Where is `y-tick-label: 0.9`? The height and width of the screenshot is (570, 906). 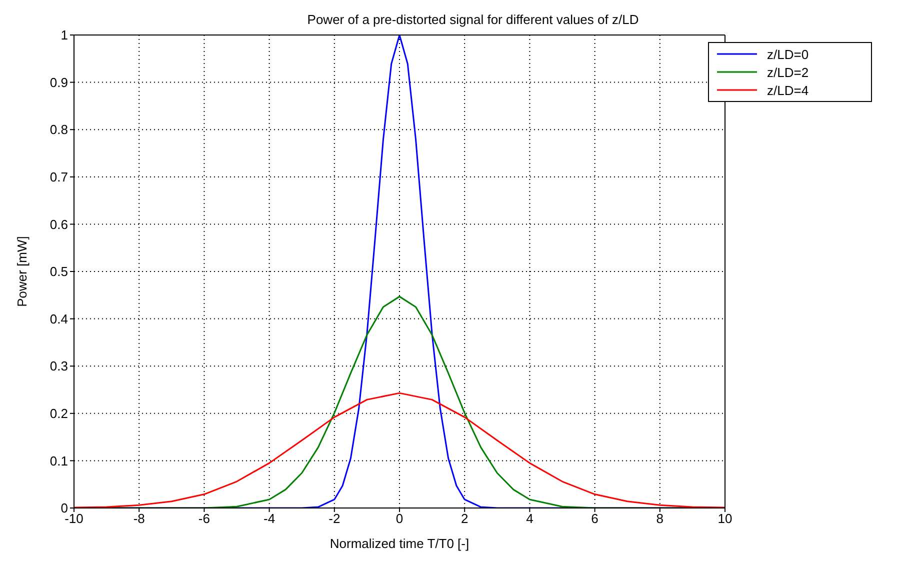
y-tick-label: 0.9 is located at coordinates (59, 82).